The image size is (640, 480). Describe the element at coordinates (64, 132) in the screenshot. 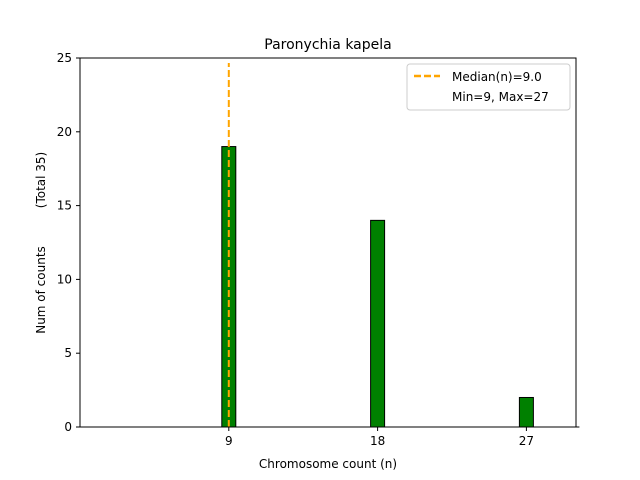

I see `y-tick-label: 20` at that location.